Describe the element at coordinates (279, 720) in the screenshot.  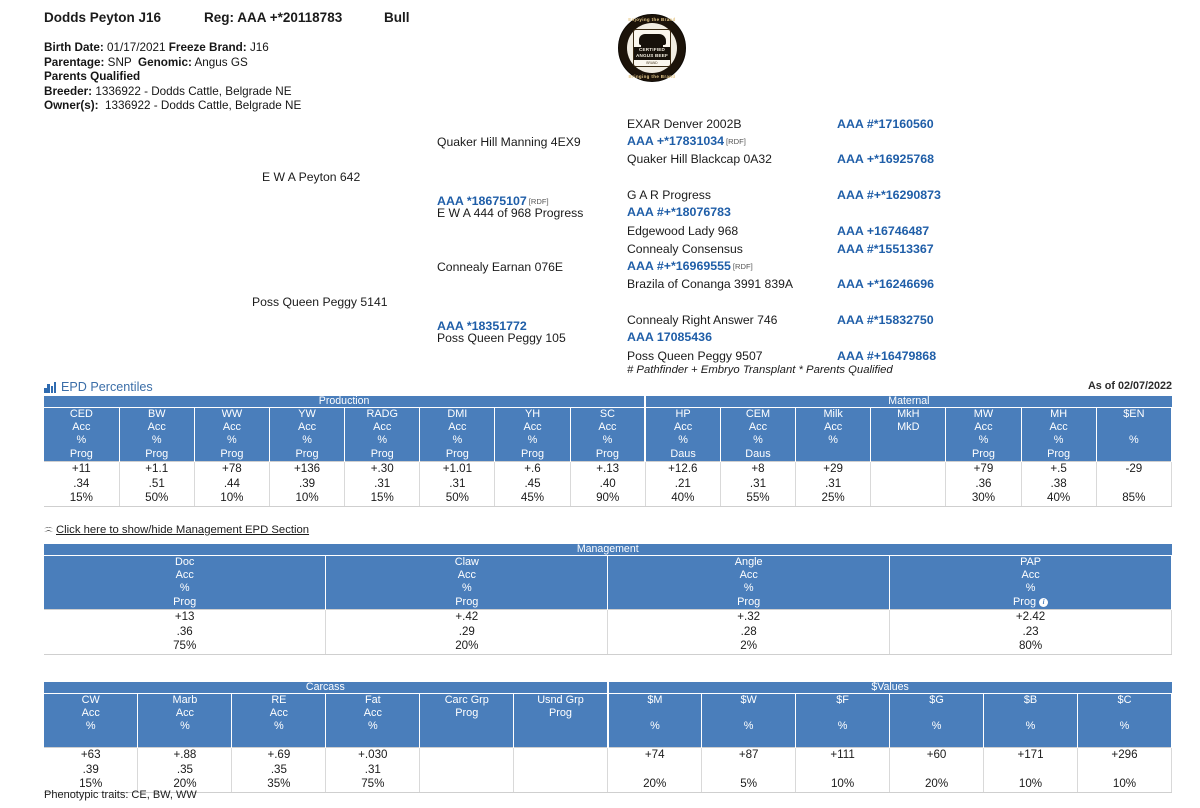
I see `column-header-re: RE Acc%` at that location.